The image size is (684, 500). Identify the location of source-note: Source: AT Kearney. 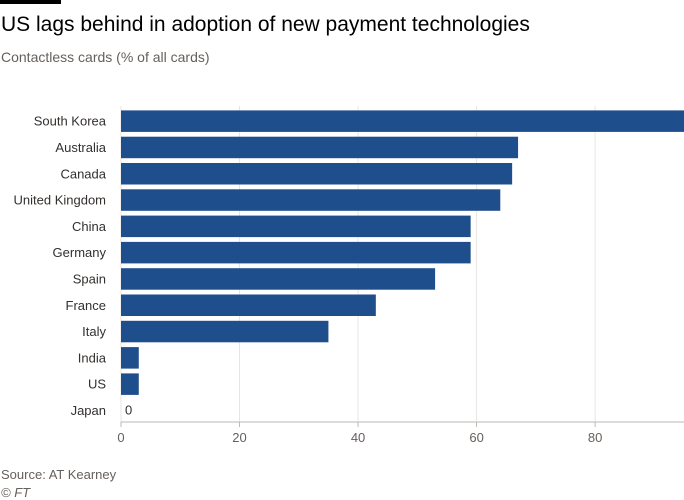
(59, 474).